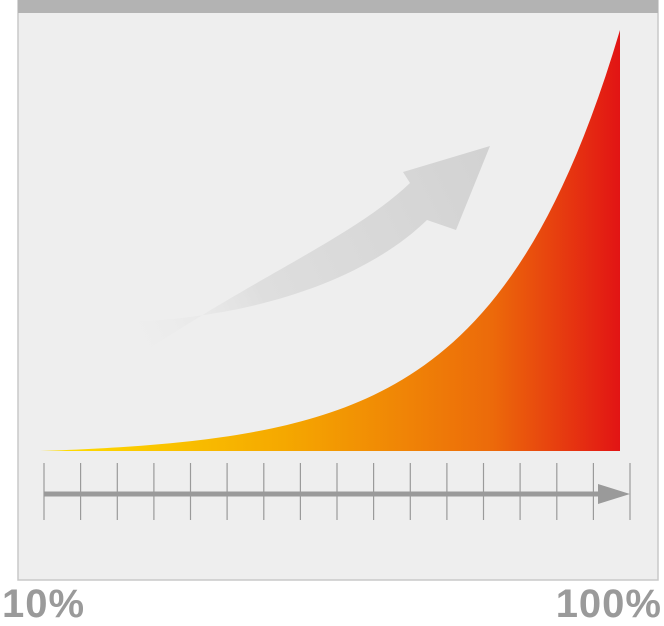  Describe the element at coordinates (337, 491) in the screenshot. I see `x-axis` at that location.